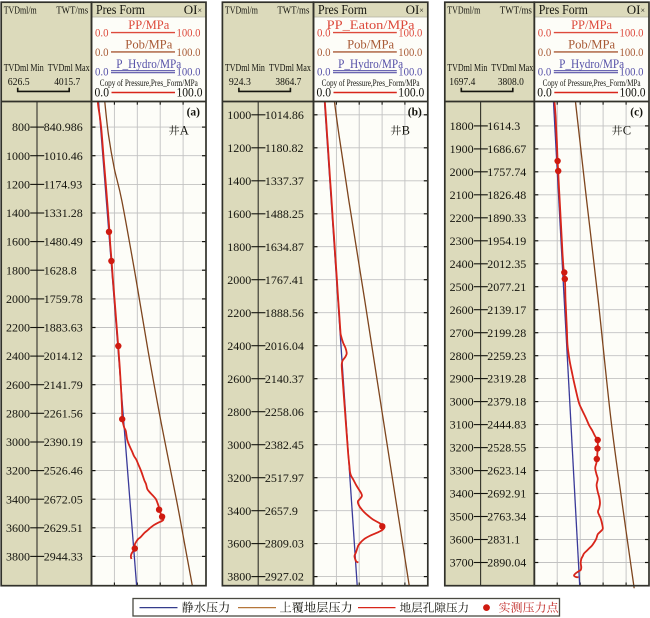 The image size is (650, 618). What do you see at coordinates (63, 471) in the screenshot?
I see `svg-text: 2526.46` at bounding box center [63, 471].